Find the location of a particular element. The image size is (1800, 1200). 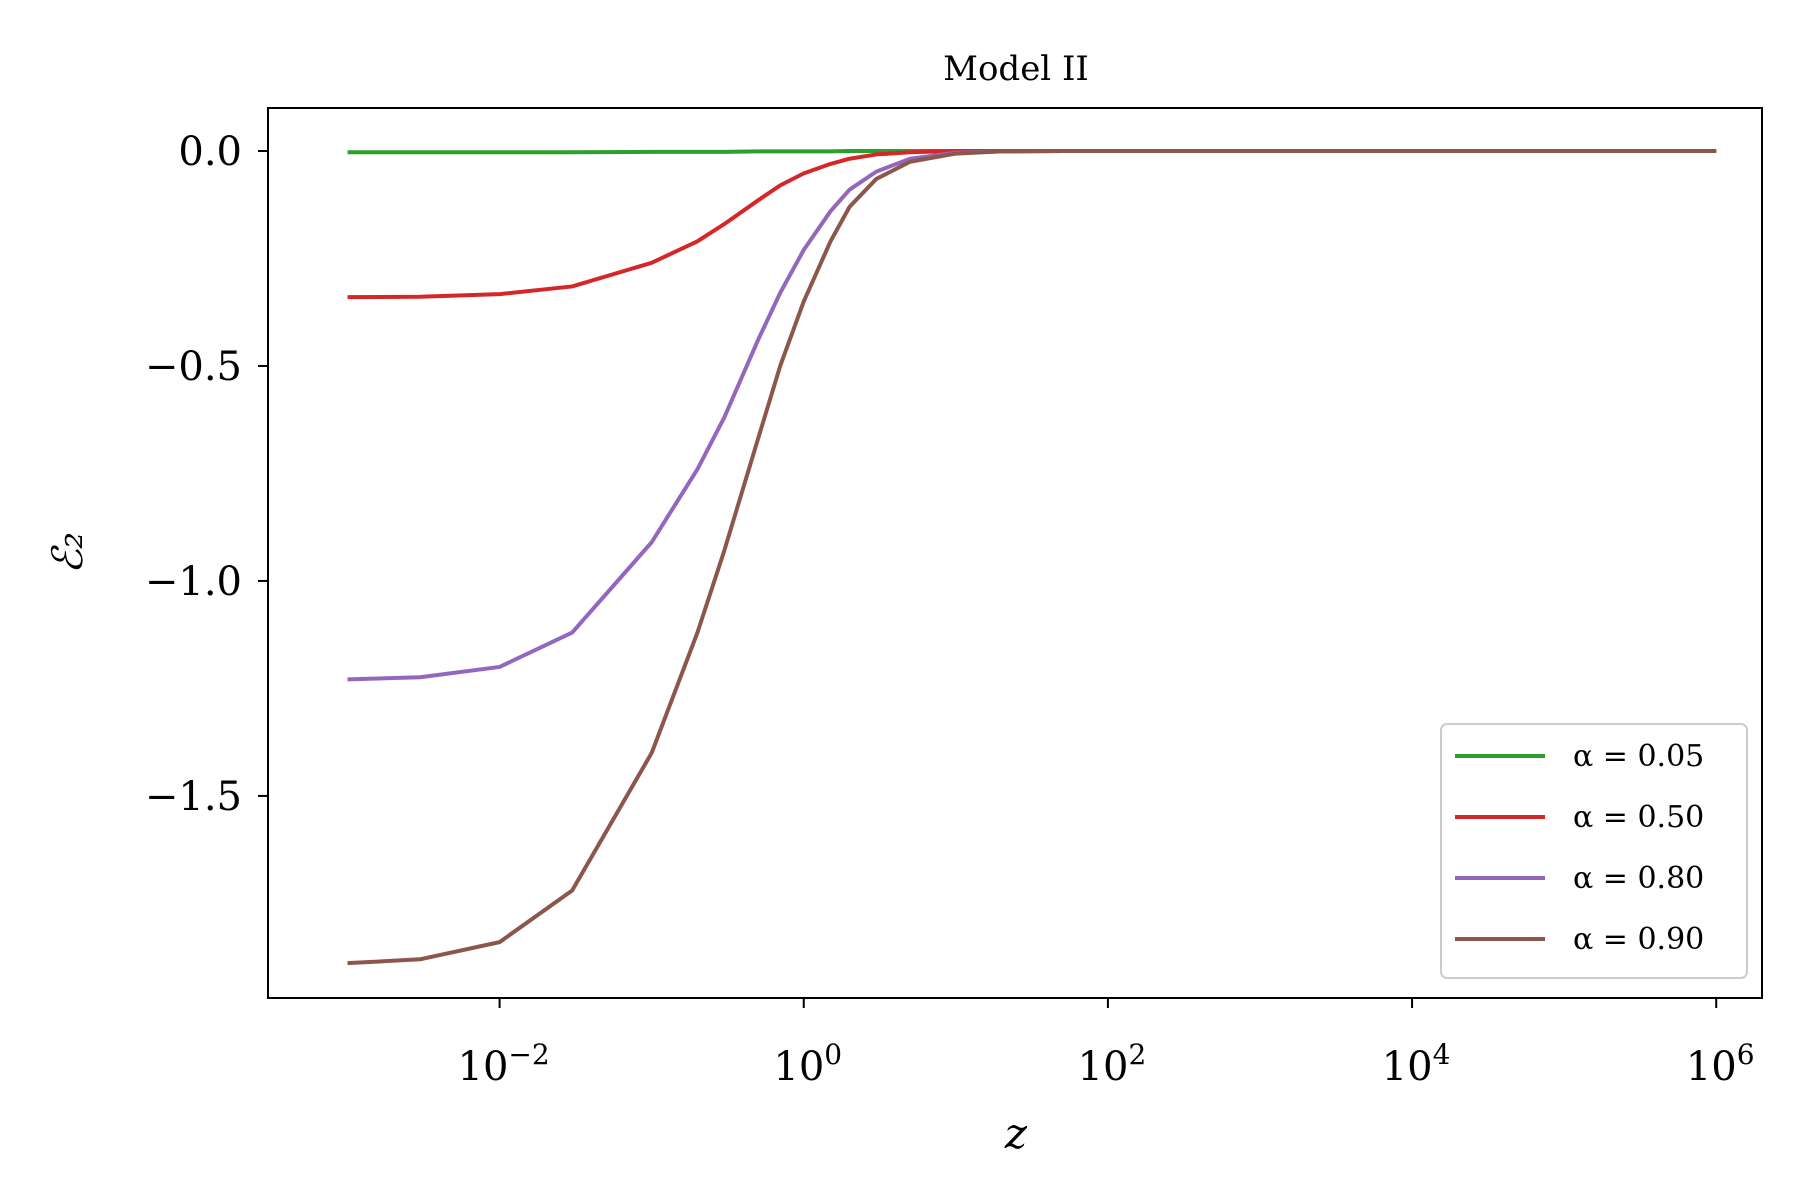

y-tick-label: −1.5 is located at coordinates (193, 797).